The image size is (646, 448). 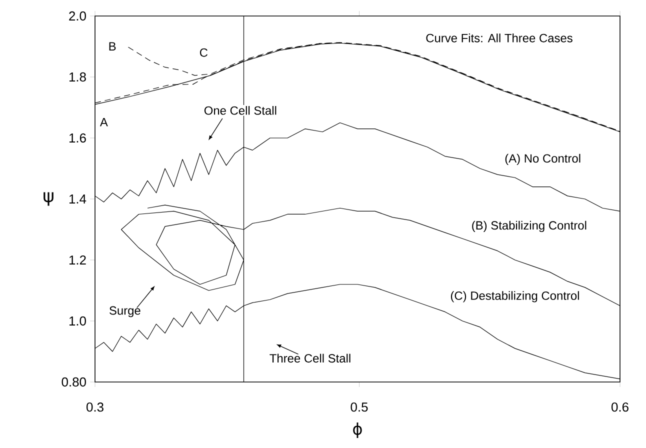 What do you see at coordinates (77, 16) in the screenshot?
I see `y-tick-label: 2.0` at bounding box center [77, 16].